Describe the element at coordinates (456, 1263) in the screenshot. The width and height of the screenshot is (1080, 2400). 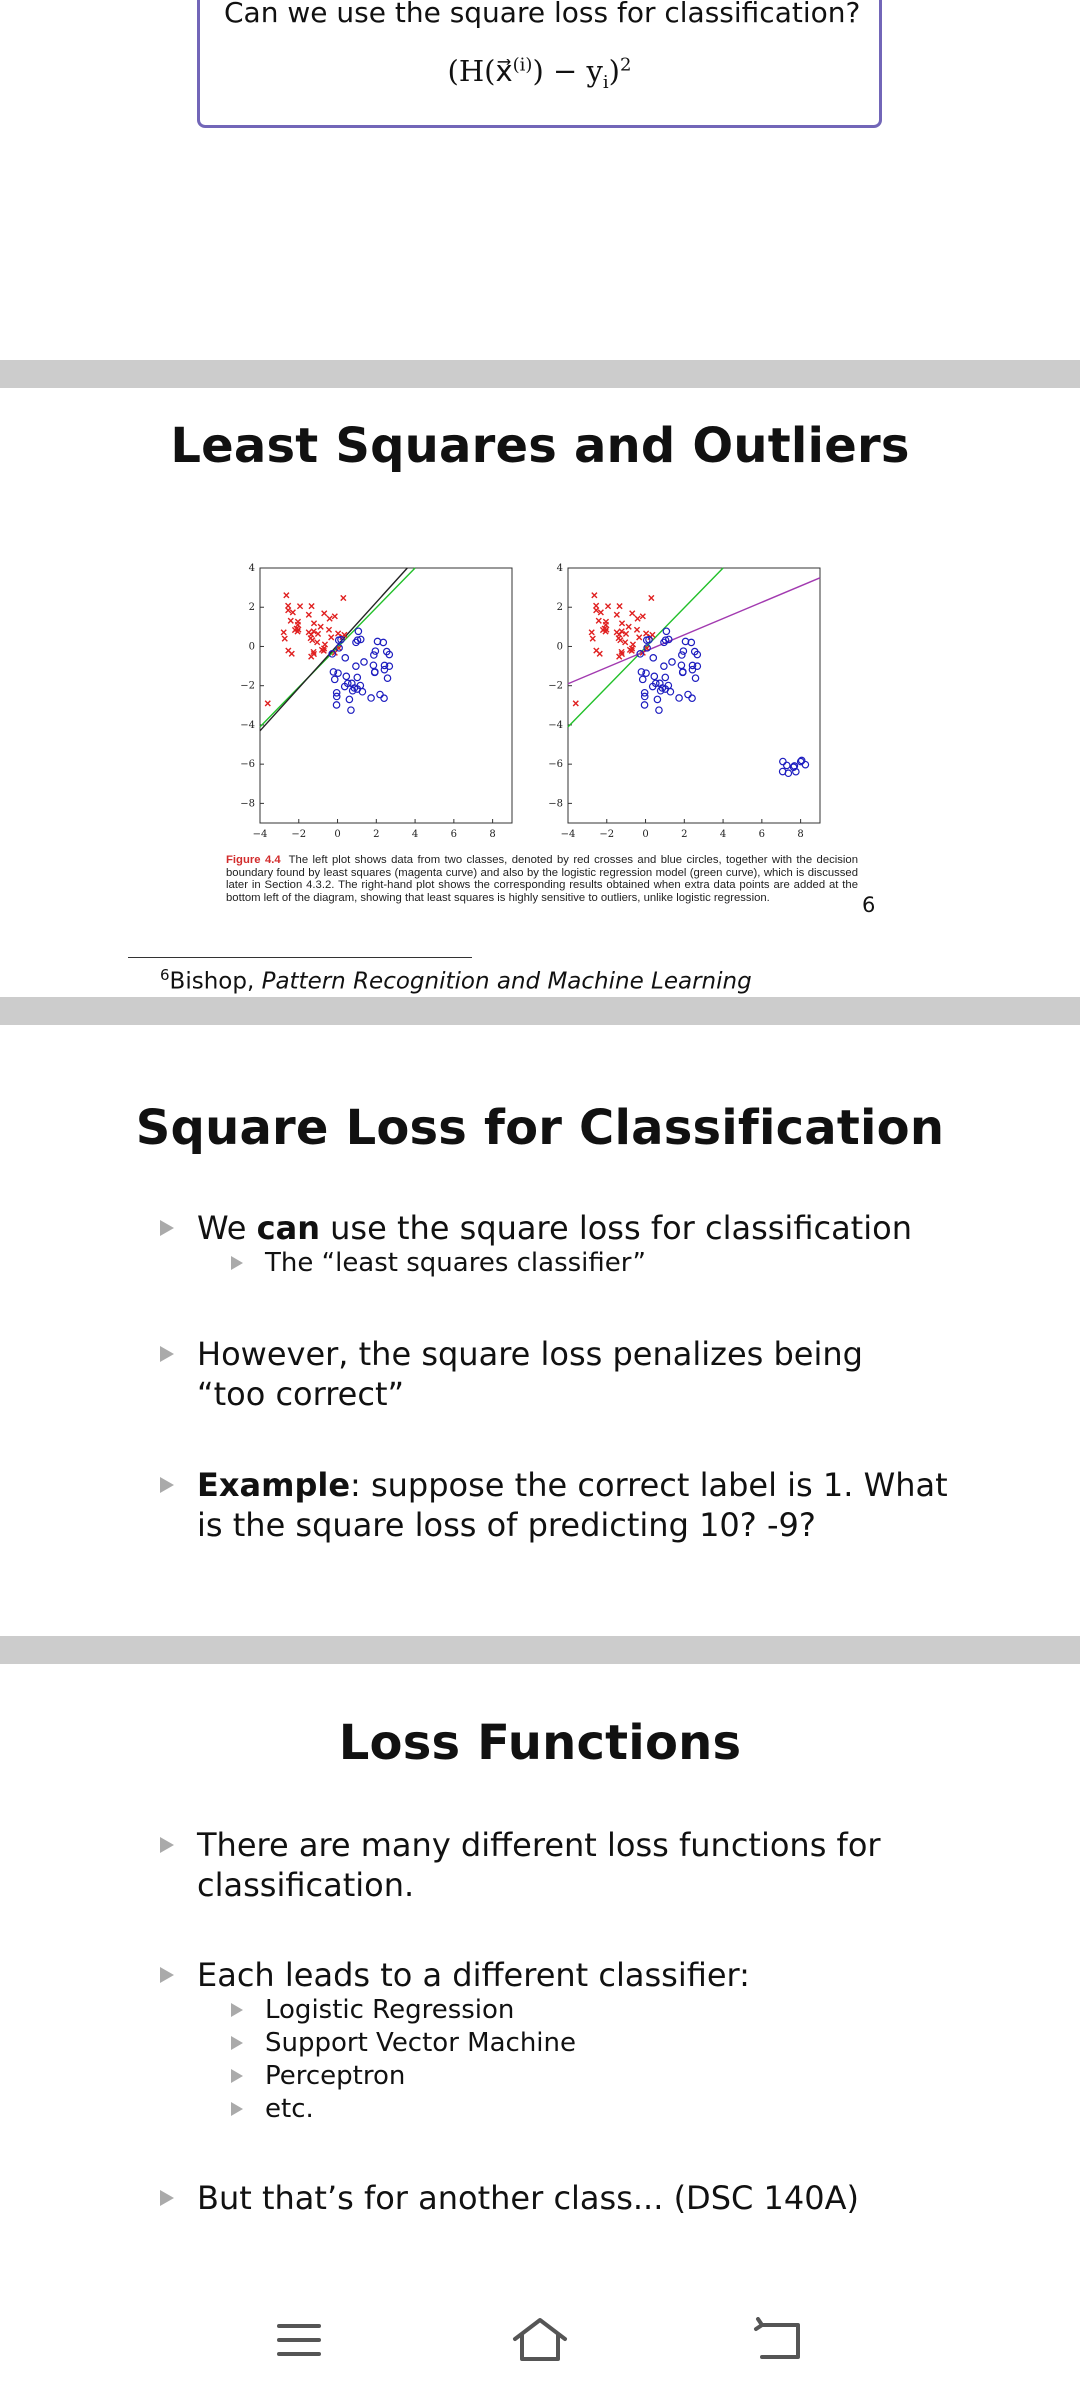
I see `sub-bullet-text: The “least squares classifier”` at that location.